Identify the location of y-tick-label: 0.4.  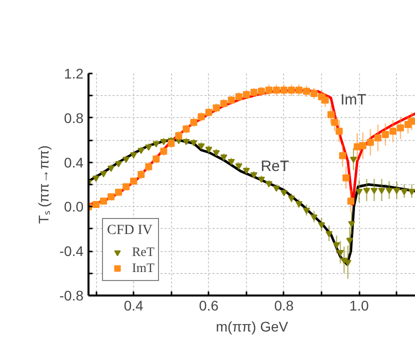
(74, 162).